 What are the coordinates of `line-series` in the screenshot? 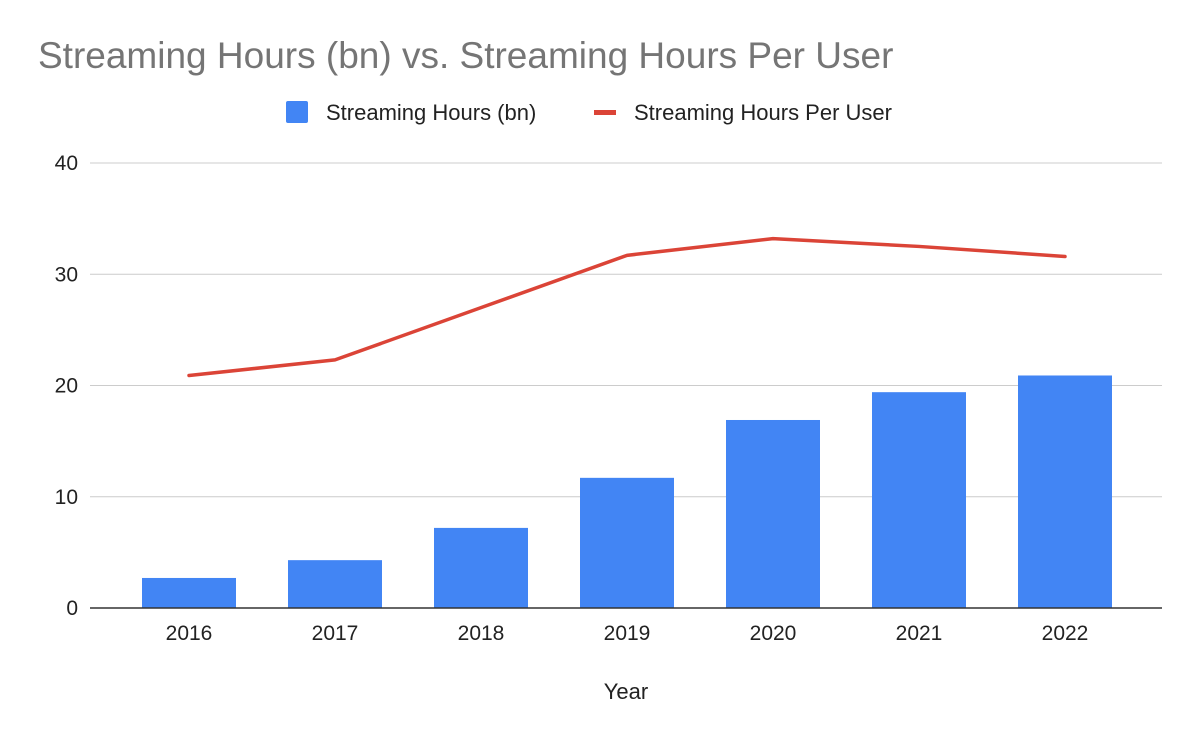 It's located at (627, 307).